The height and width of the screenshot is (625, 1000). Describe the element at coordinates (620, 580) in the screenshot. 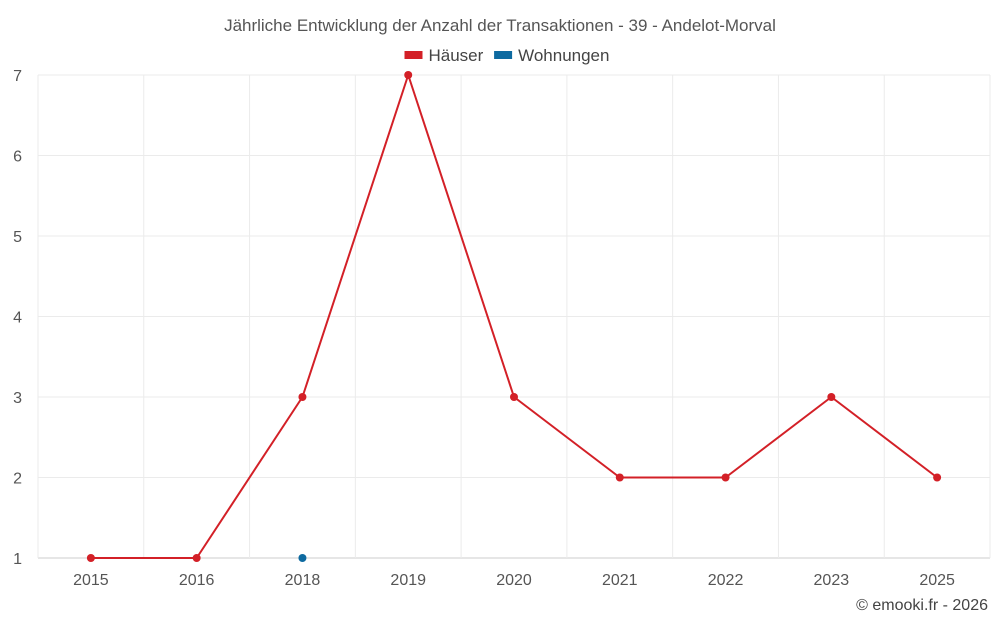

I see `x-tick-label-2021: 2021` at that location.